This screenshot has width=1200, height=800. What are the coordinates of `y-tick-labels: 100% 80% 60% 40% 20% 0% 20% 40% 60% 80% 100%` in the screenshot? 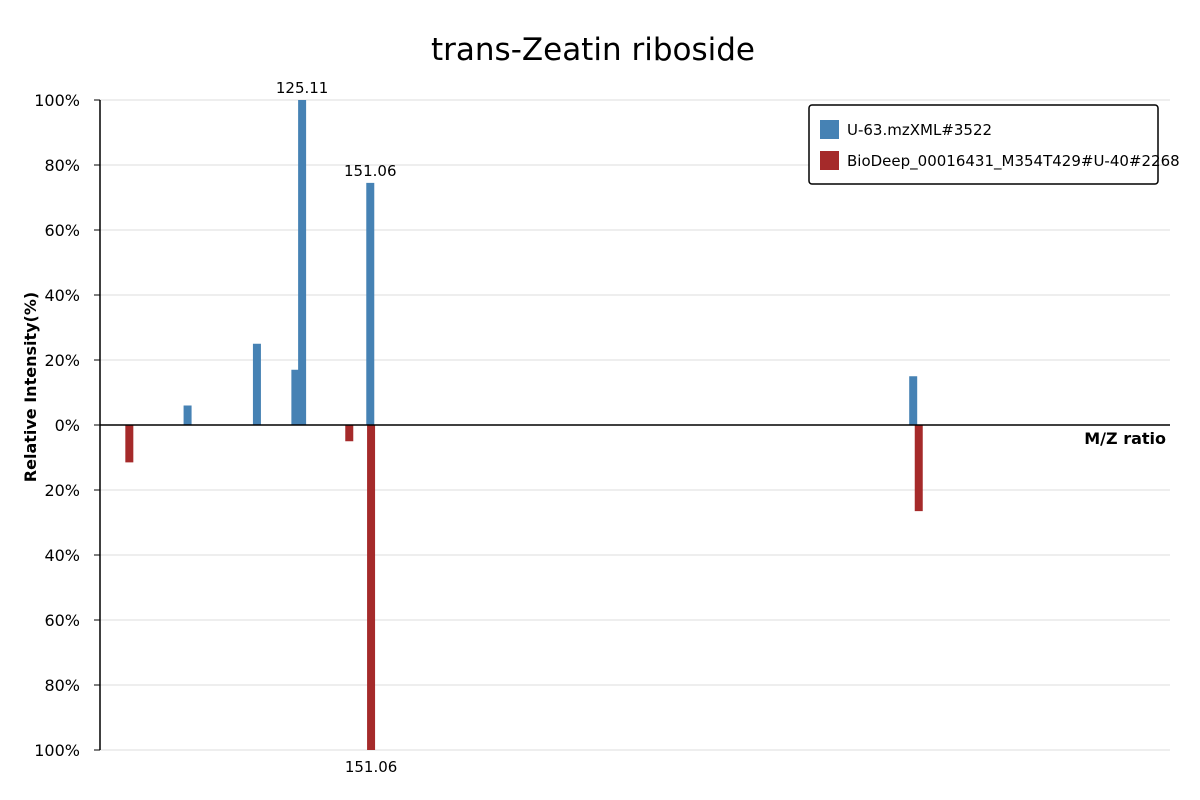 It's located at (67, 425).